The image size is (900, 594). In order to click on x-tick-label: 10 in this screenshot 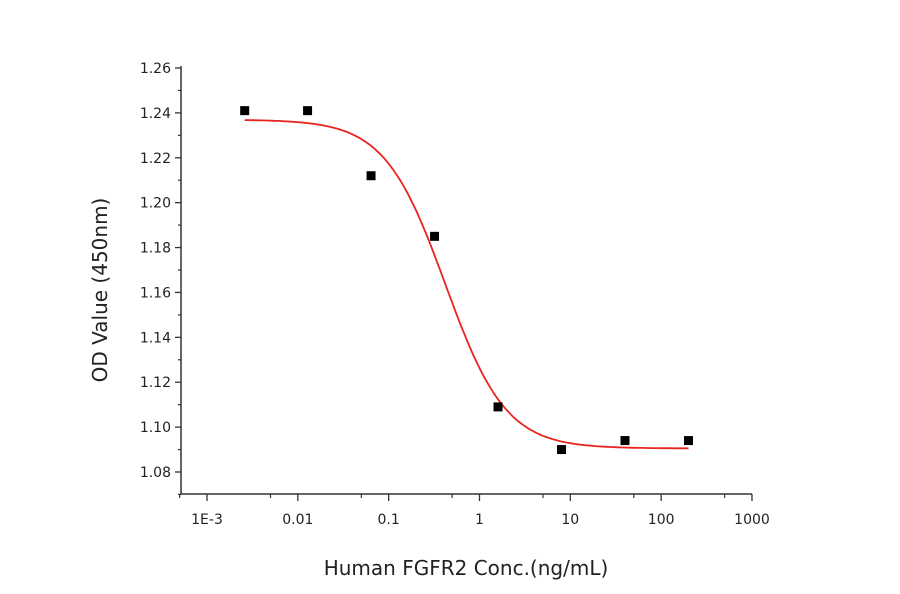, I will do `click(570, 520)`.